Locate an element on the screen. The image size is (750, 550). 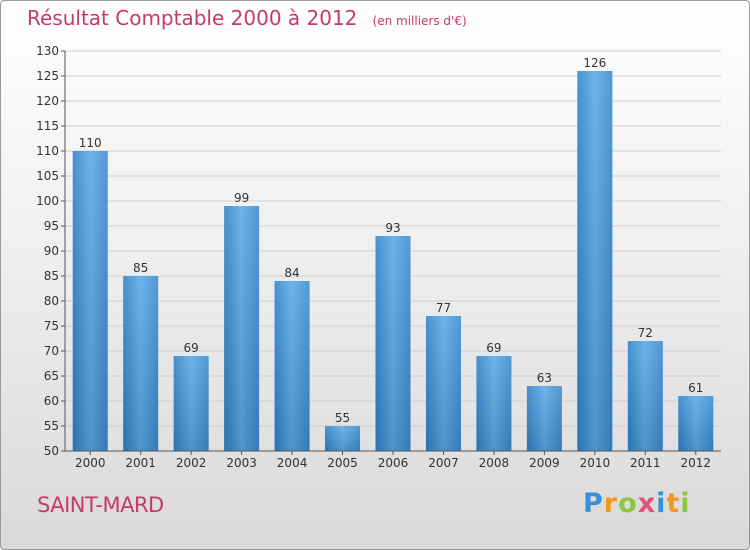
x-tick-label: 2003 is located at coordinates (241, 463).